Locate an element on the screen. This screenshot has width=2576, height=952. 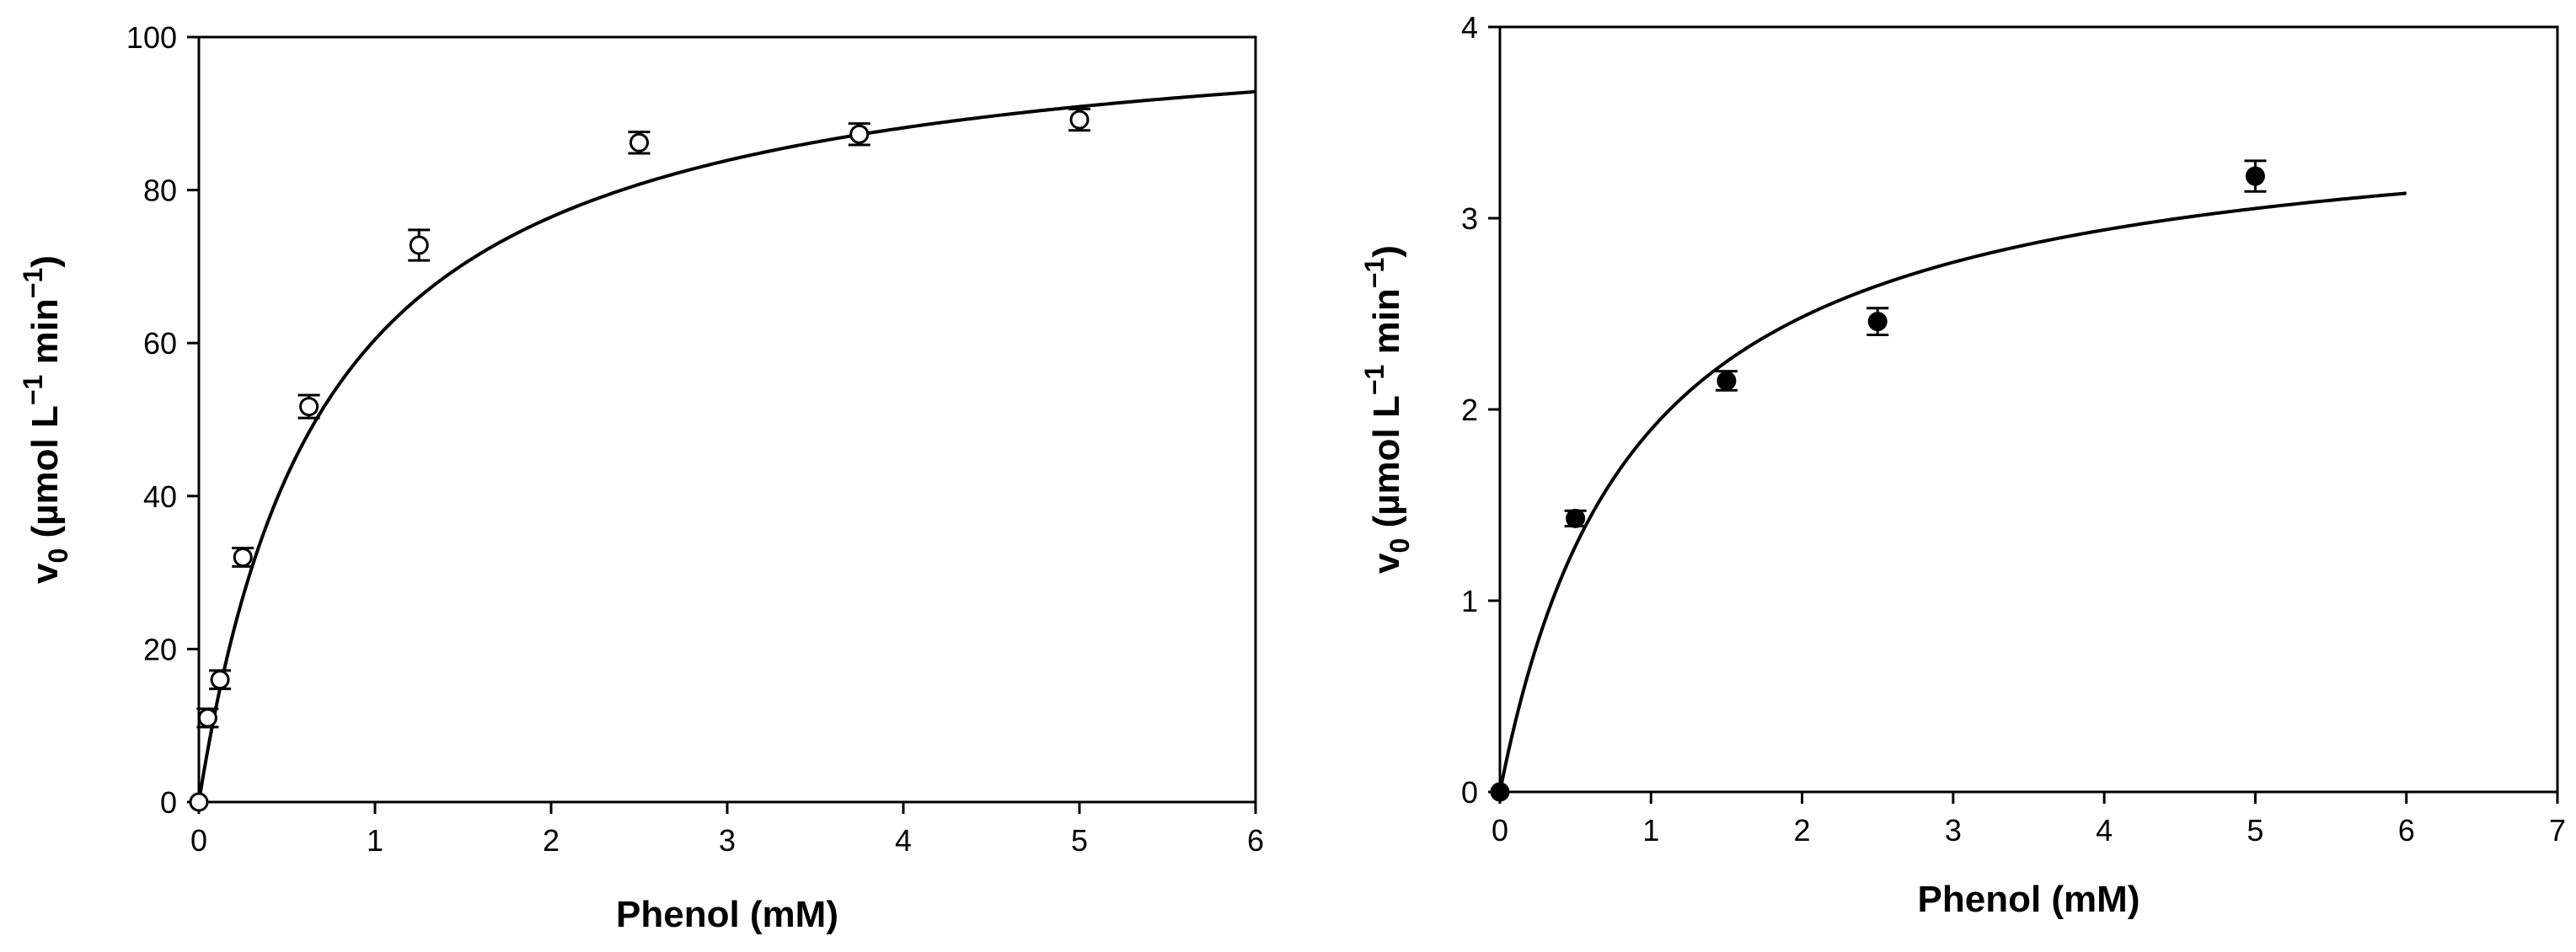
y-tick-label: 40 is located at coordinates (160, 496).